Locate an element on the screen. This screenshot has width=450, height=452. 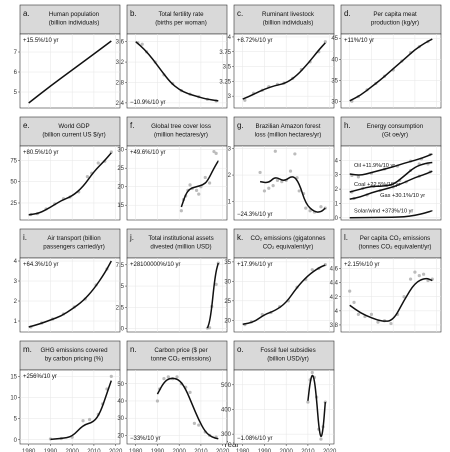
y-tick-label: 500 is located at coordinates (226, 386).